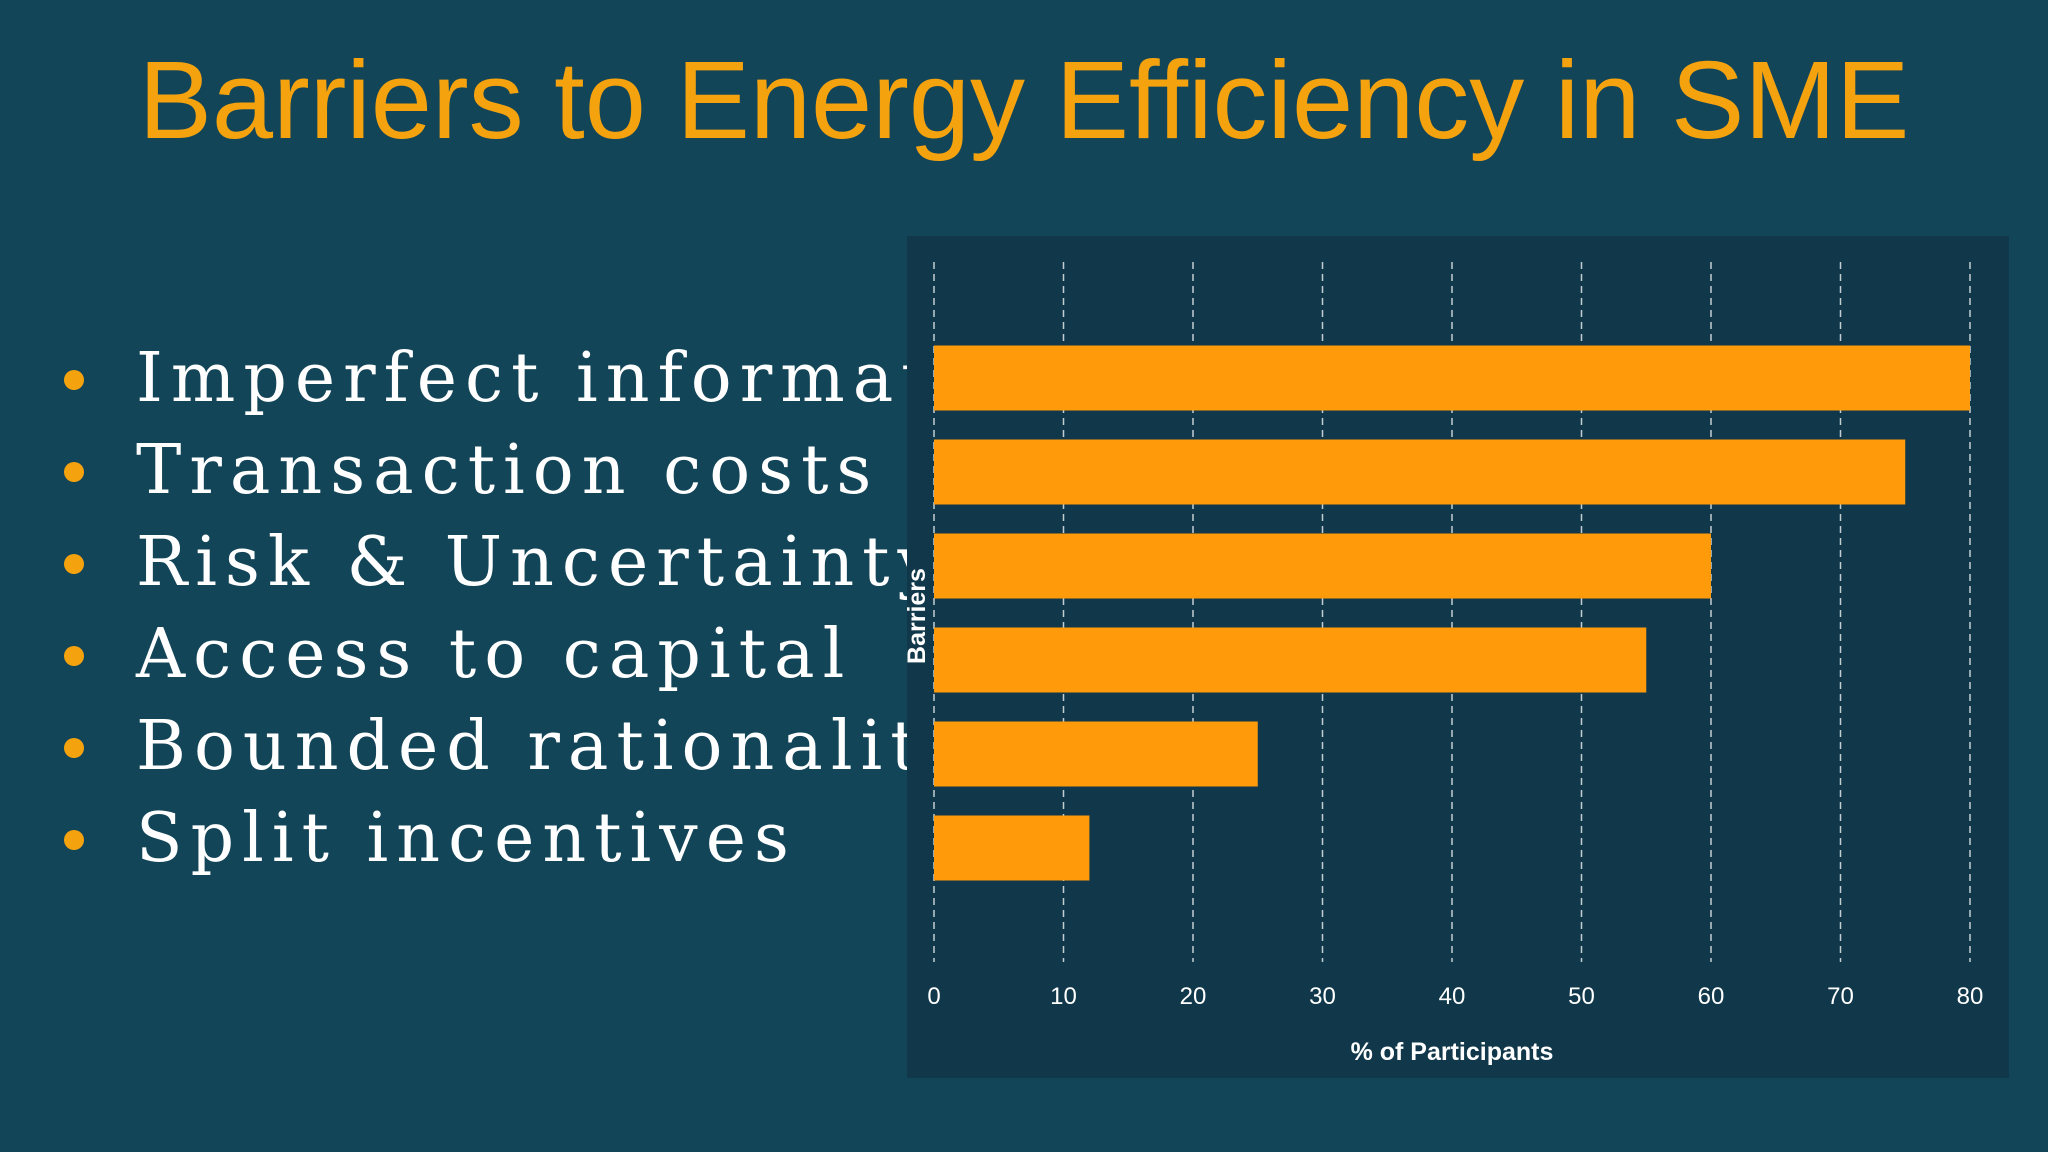 The width and height of the screenshot is (2048, 1152). What do you see at coordinates (602, 378) in the screenshot?
I see `bullet-text: Imperfect information` at bounding box center [602, 378].